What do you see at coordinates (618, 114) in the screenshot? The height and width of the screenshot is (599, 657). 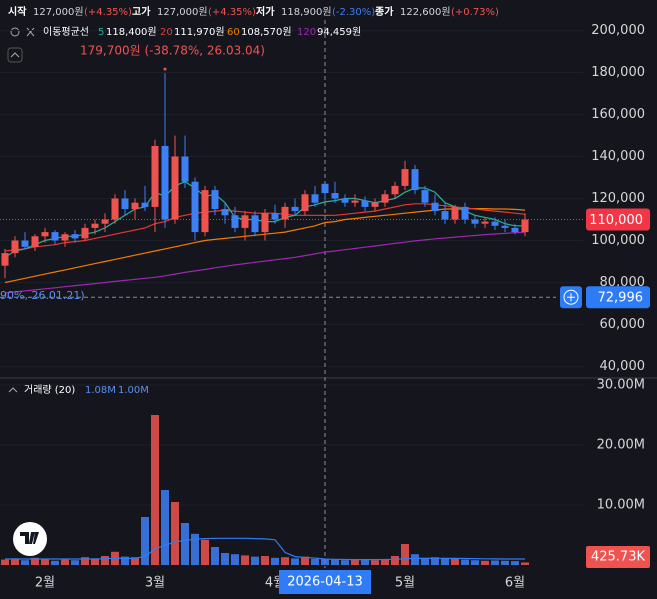 I see `y-tick-label: 160,000` at bounding box center [618, 114].